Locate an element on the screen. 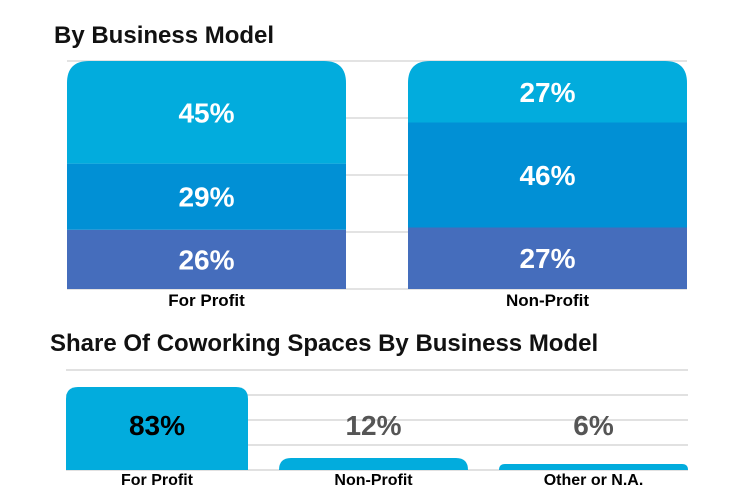 The width and height of the screenshot is (734, 501). data-label: 45% is located at coordinates (206, 112).